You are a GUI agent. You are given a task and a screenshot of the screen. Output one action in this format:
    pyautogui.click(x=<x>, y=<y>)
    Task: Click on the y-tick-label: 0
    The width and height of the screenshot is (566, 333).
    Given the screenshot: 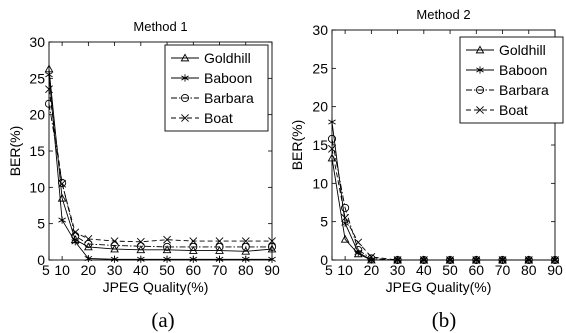 What is the action you would take?
    pyautogui.click(x=324, y=260)
    